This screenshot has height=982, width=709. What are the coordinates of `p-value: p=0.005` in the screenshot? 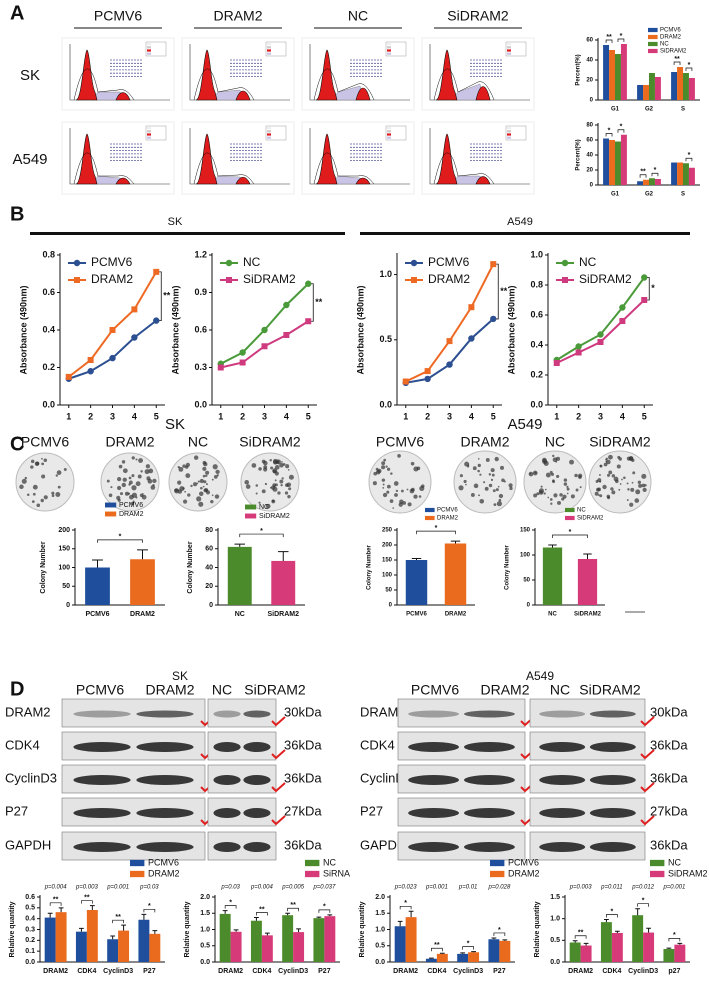 It's located at (293, 888).